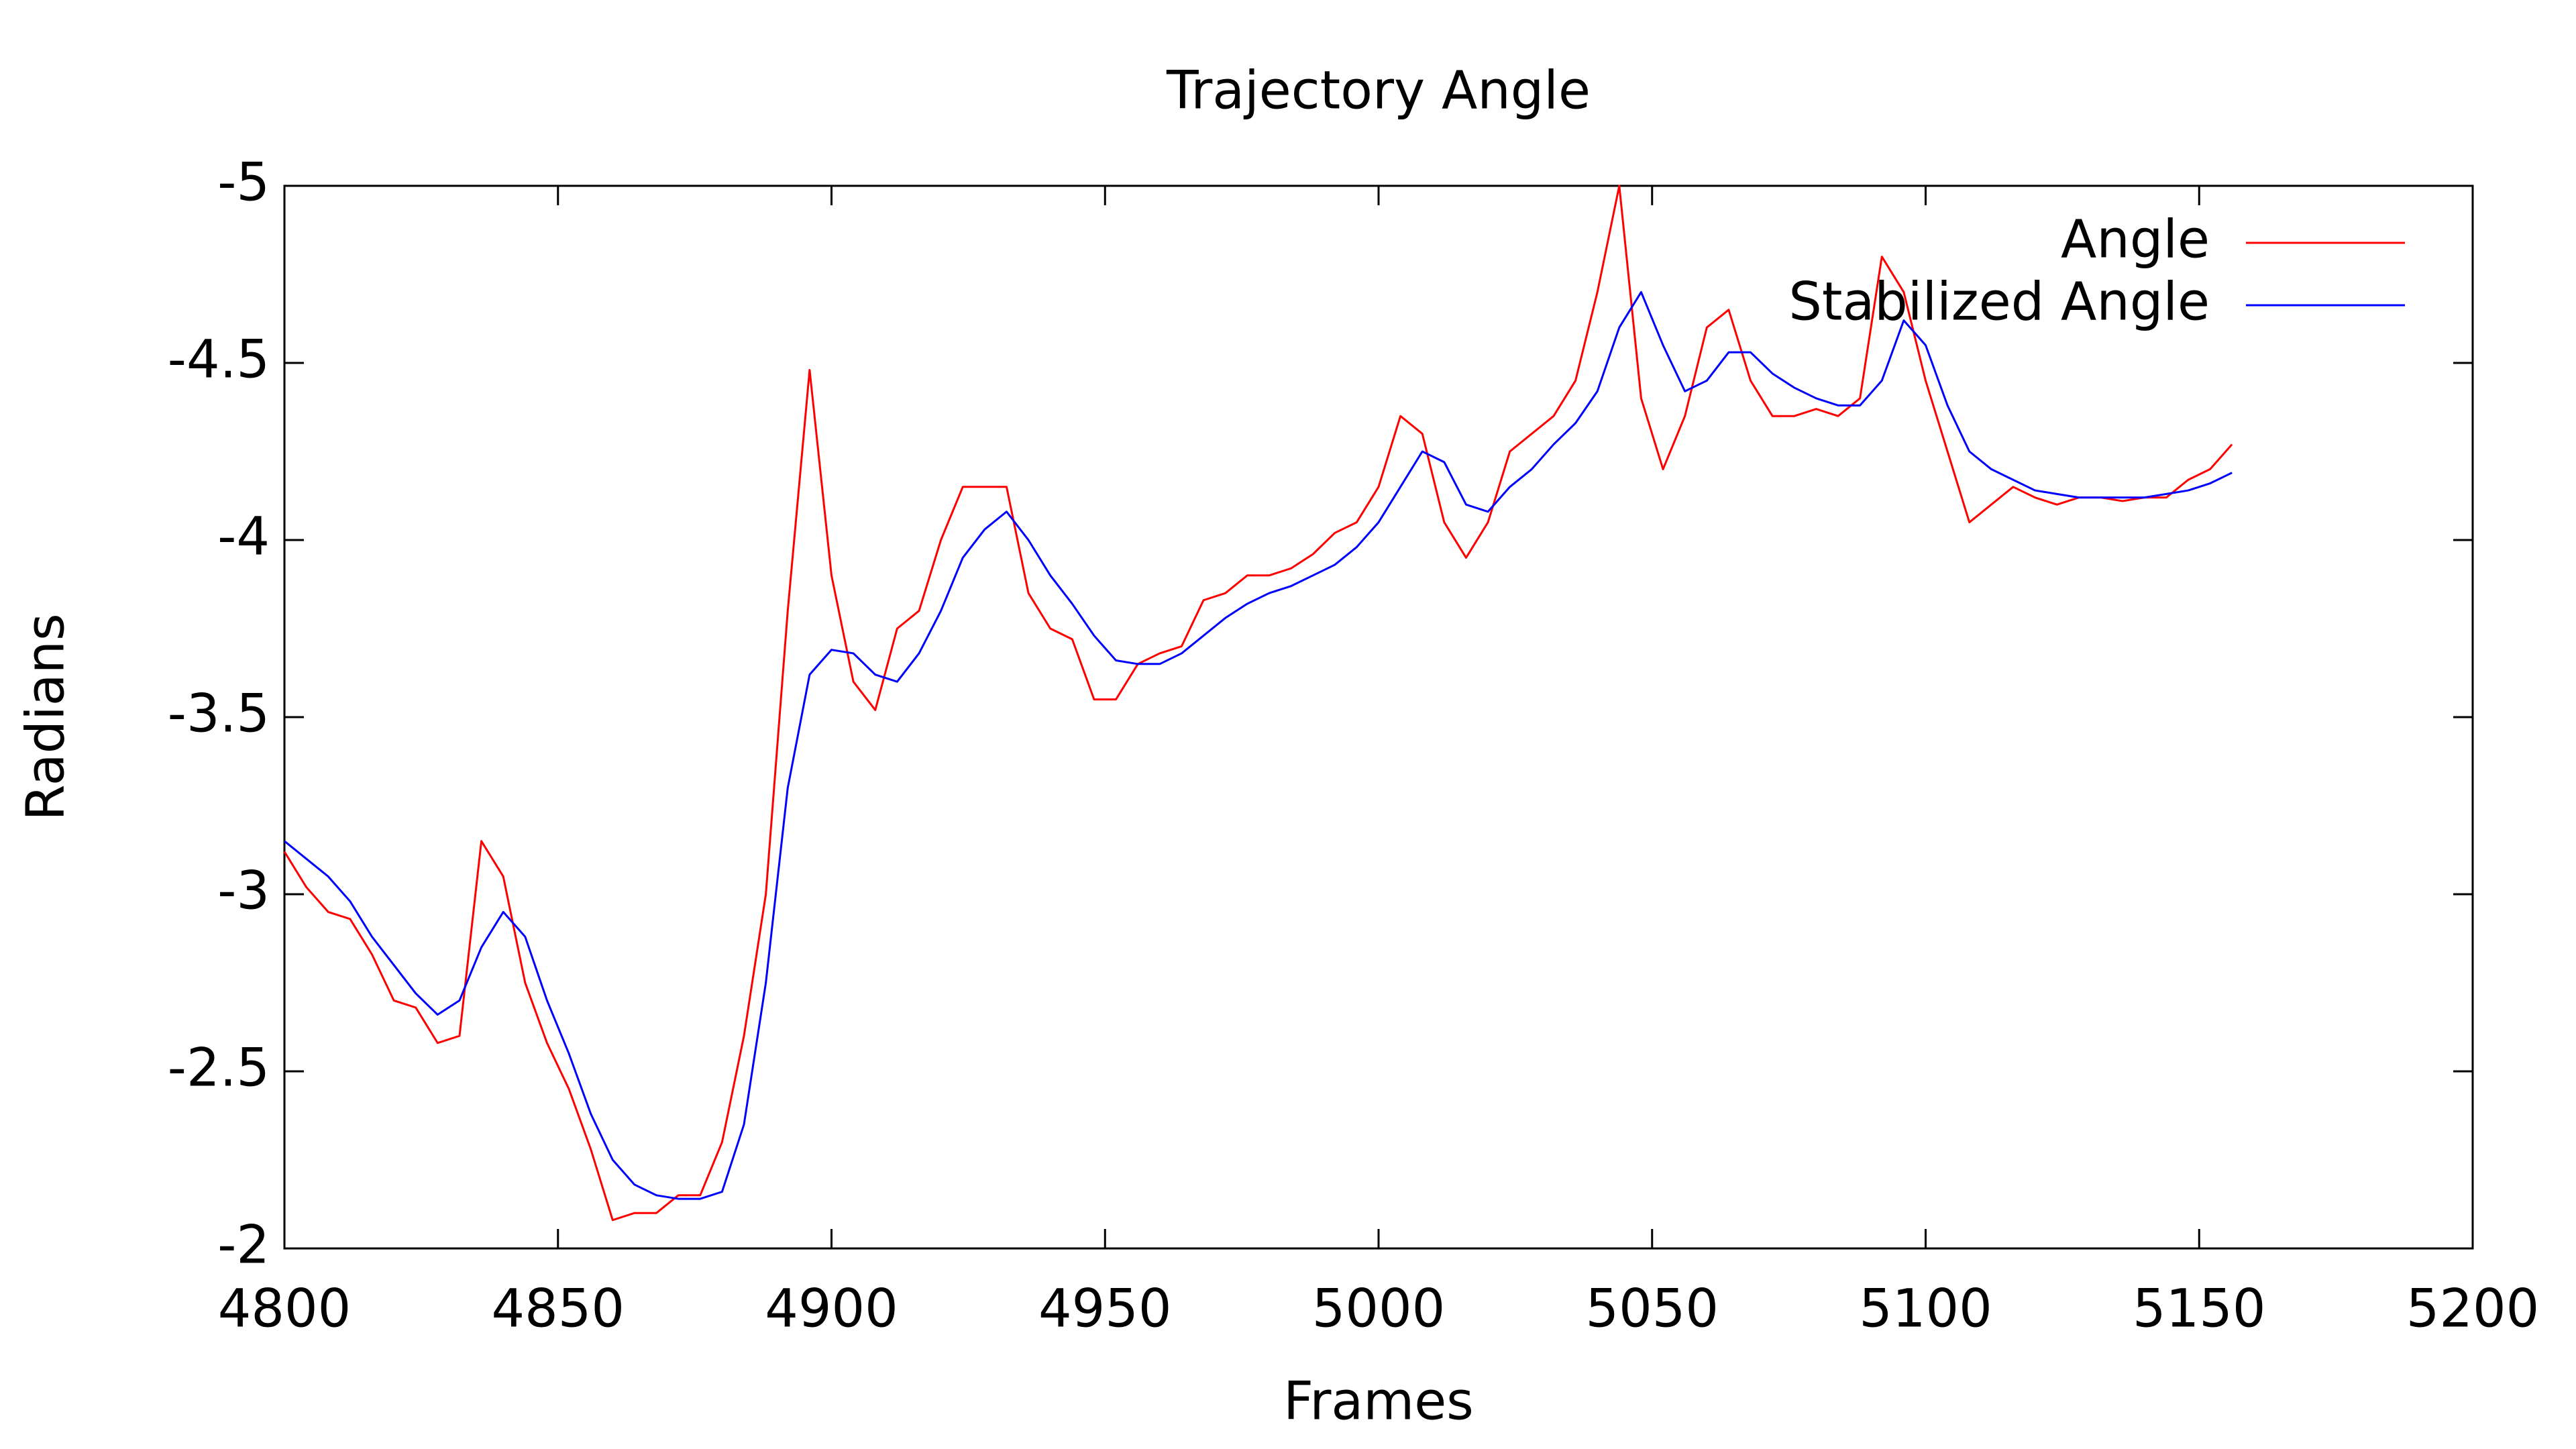  Describe the element at coordinates (1105, 1309) in the screenshot. I see `x-tick-label: 4950` at that location.